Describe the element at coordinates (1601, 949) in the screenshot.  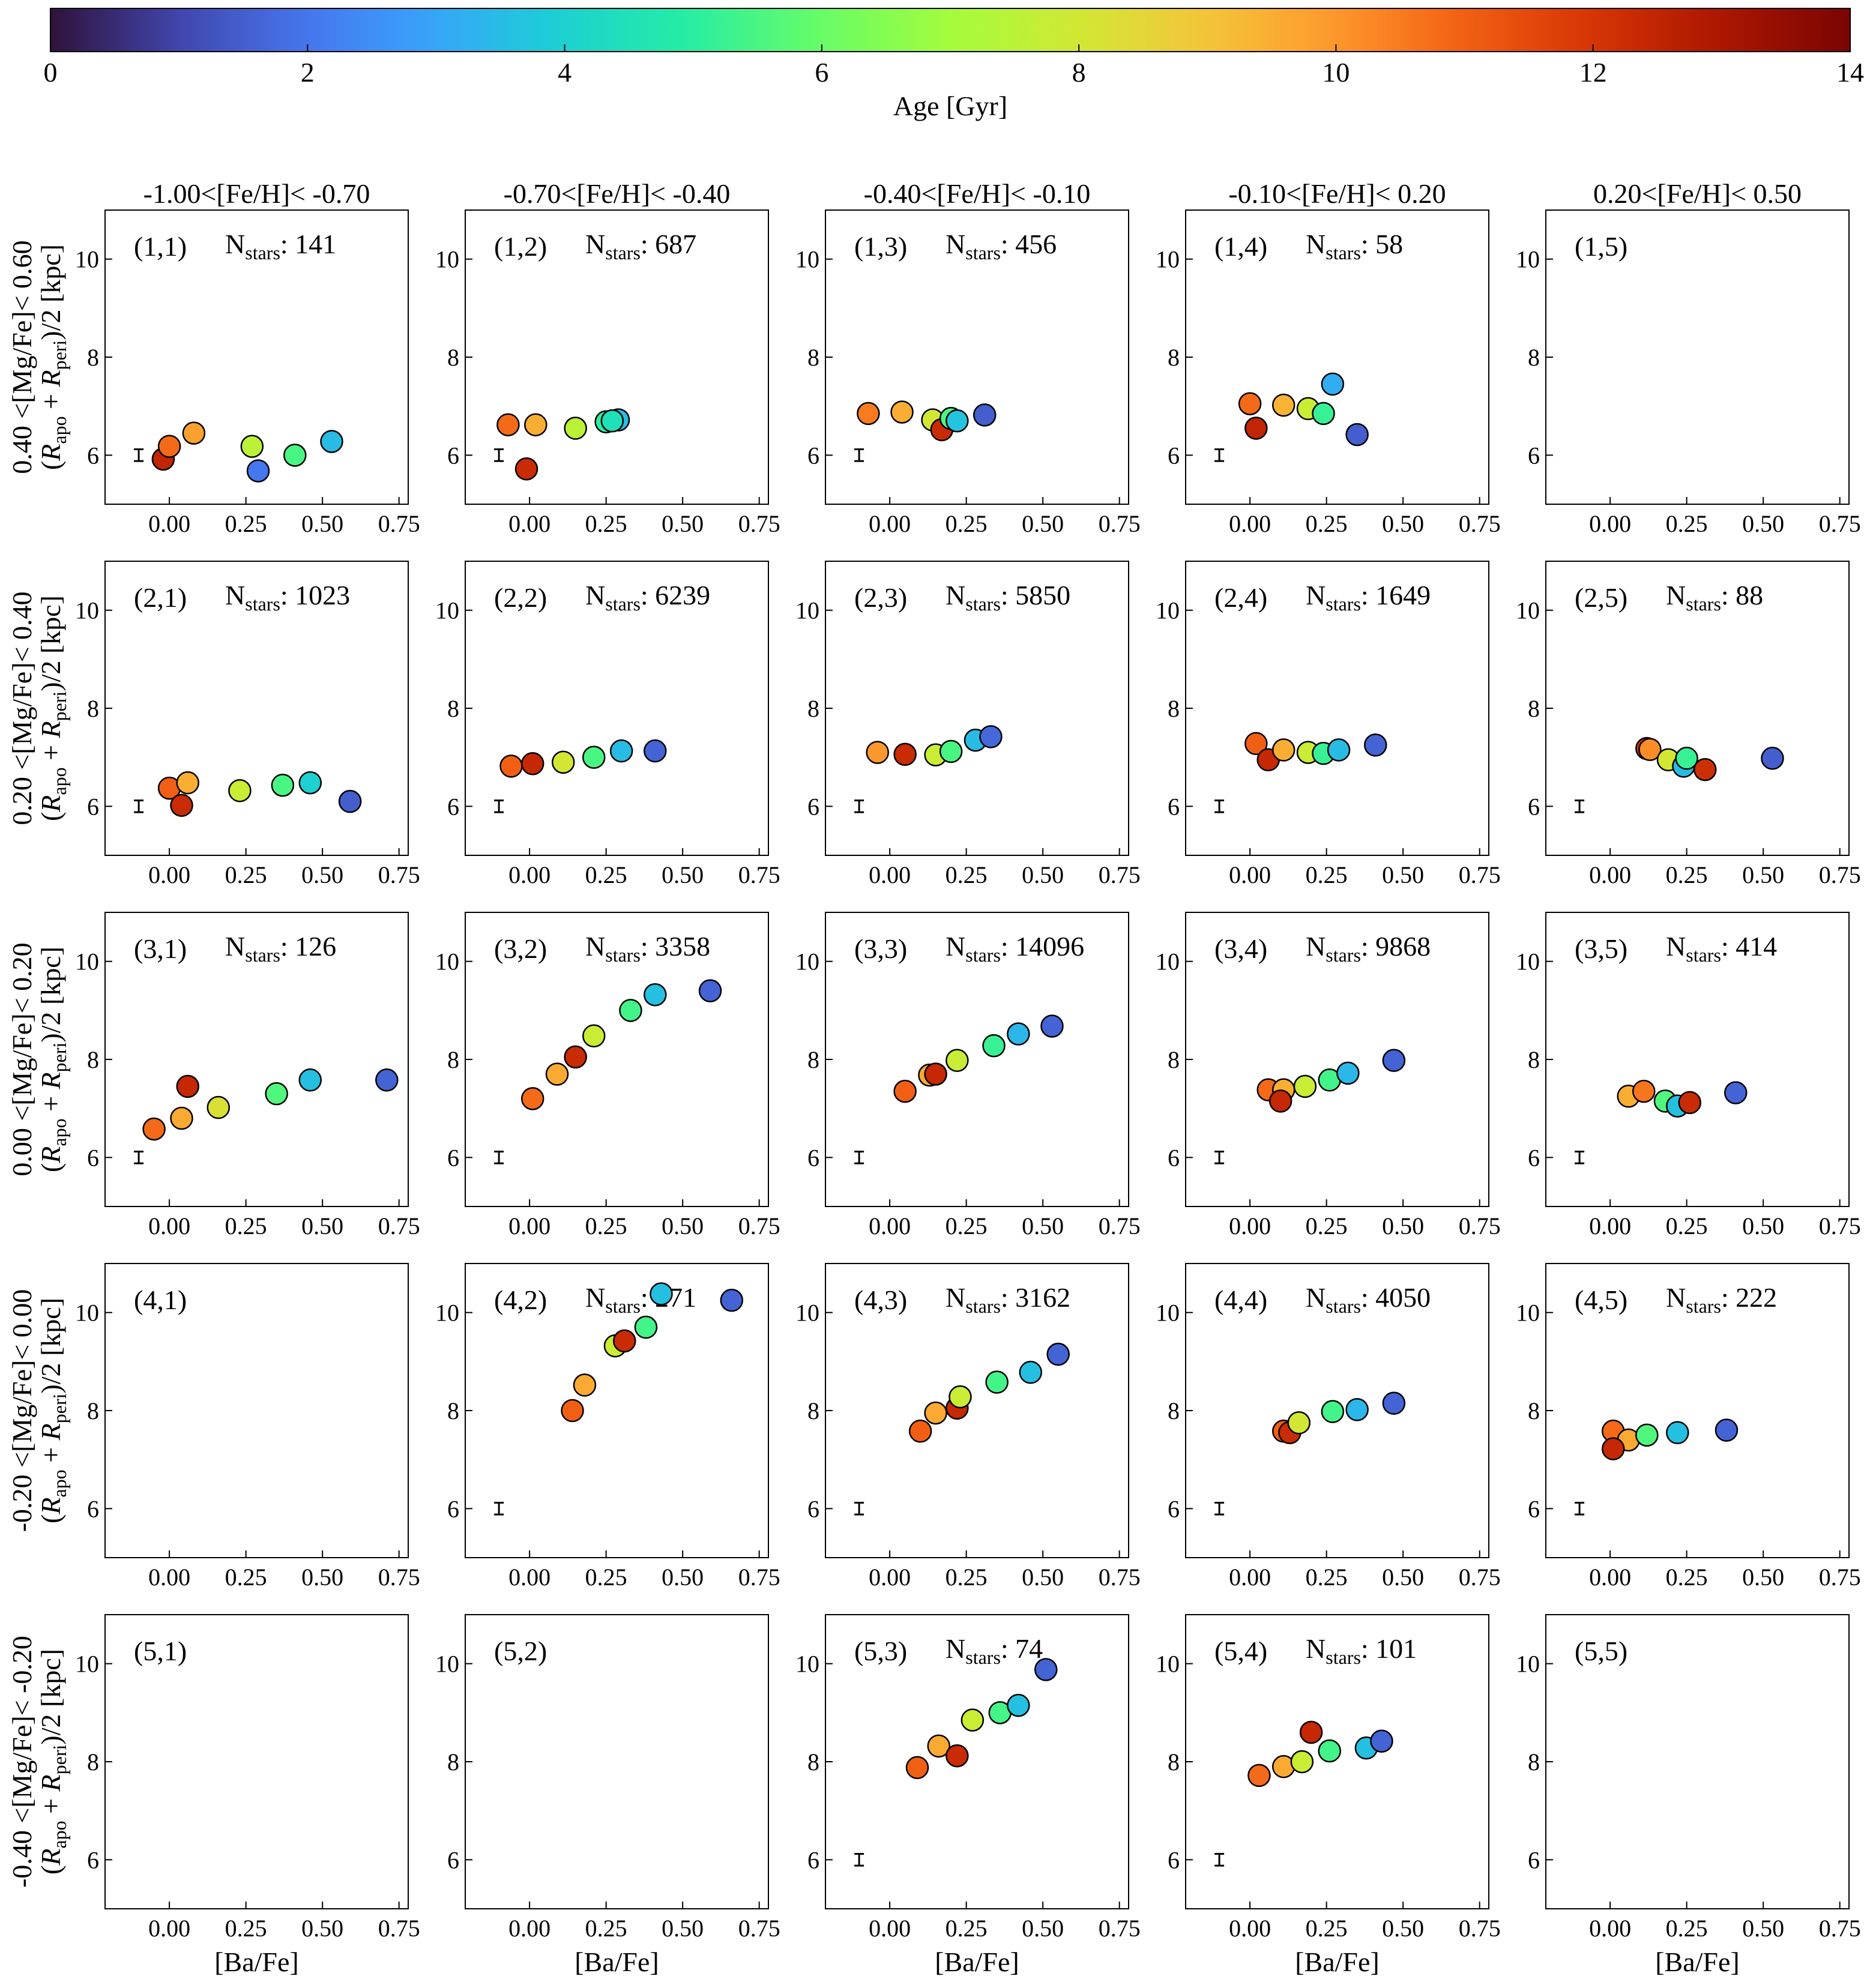
I see `panel-index: (3,5)` at that location.